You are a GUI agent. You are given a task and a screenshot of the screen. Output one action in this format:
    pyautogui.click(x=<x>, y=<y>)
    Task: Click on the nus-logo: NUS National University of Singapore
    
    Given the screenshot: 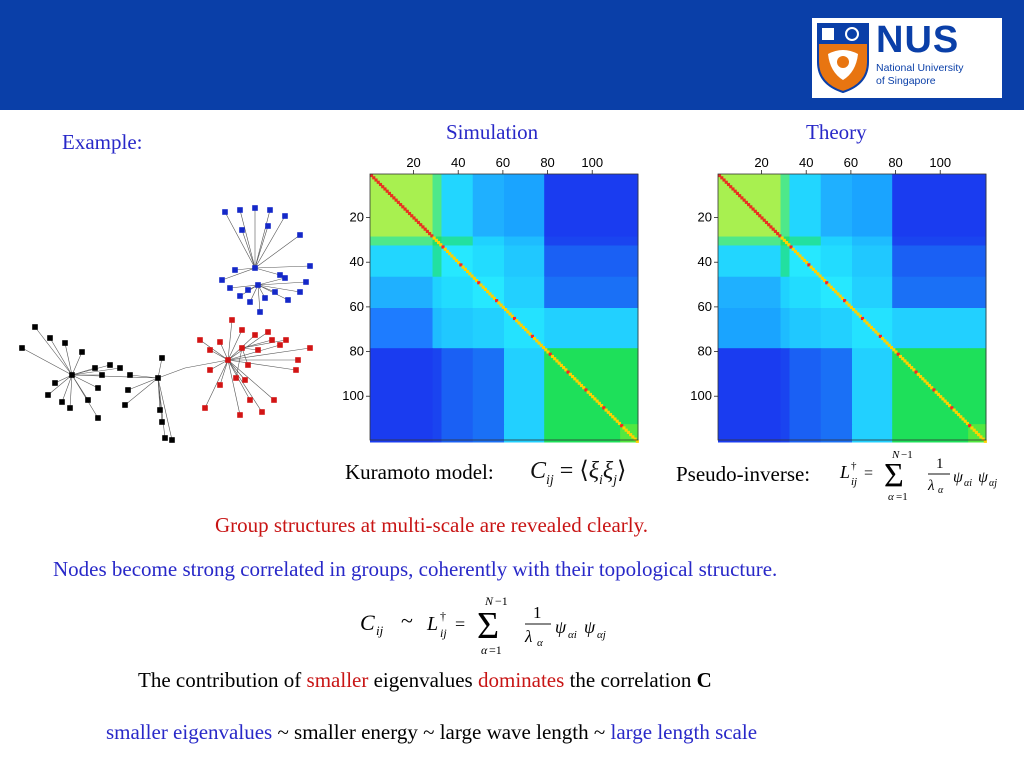 What is the action you would take?
    pyautogui.click(x=907, y=58)
    